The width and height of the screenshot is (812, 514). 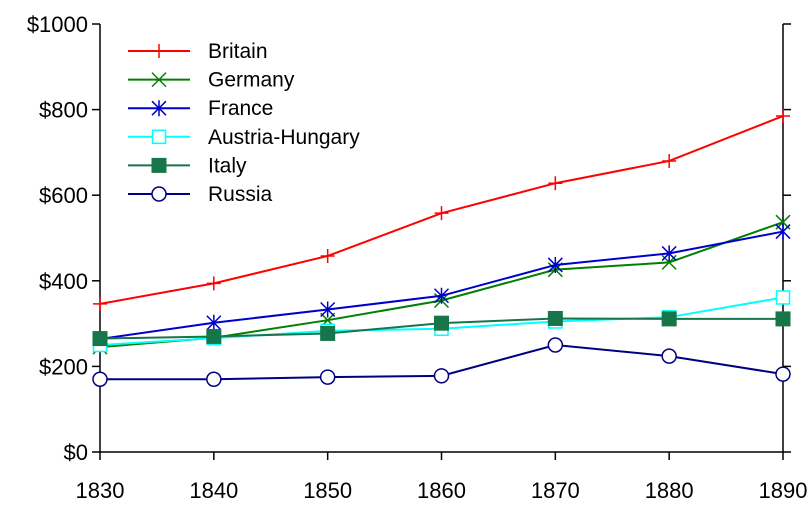 I want to click on legend-marker-russia, so click(x=159, y=194).